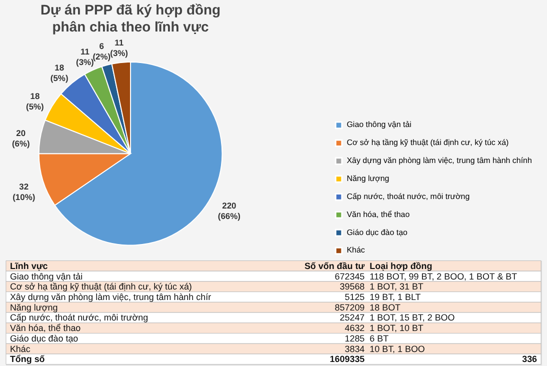 Image resolution: width=547 pixels, height=366 pixels. What do you see at coordinates (349, 307) in the screenshot?
I see `data-label: 857209` at bounding box center [349, 307].